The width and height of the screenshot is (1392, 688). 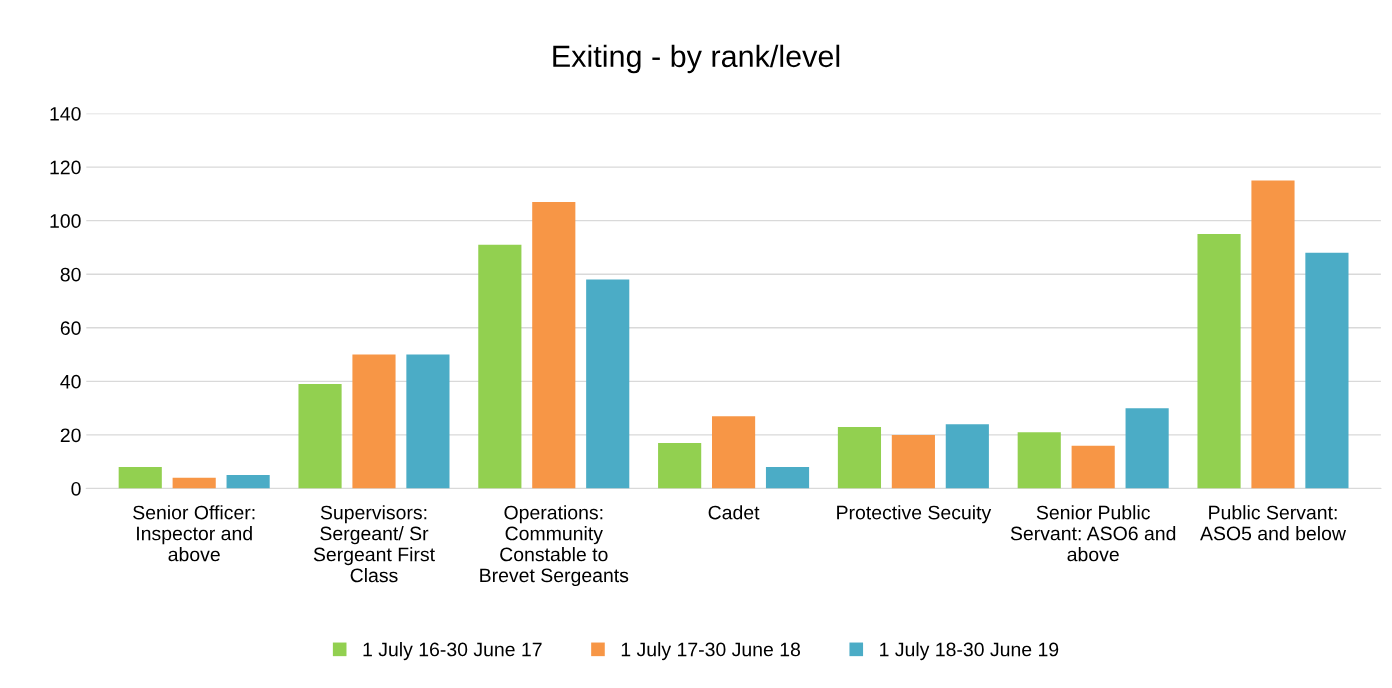 I want to click on x-tick-label: Cadet, so click(x=734, y=512).